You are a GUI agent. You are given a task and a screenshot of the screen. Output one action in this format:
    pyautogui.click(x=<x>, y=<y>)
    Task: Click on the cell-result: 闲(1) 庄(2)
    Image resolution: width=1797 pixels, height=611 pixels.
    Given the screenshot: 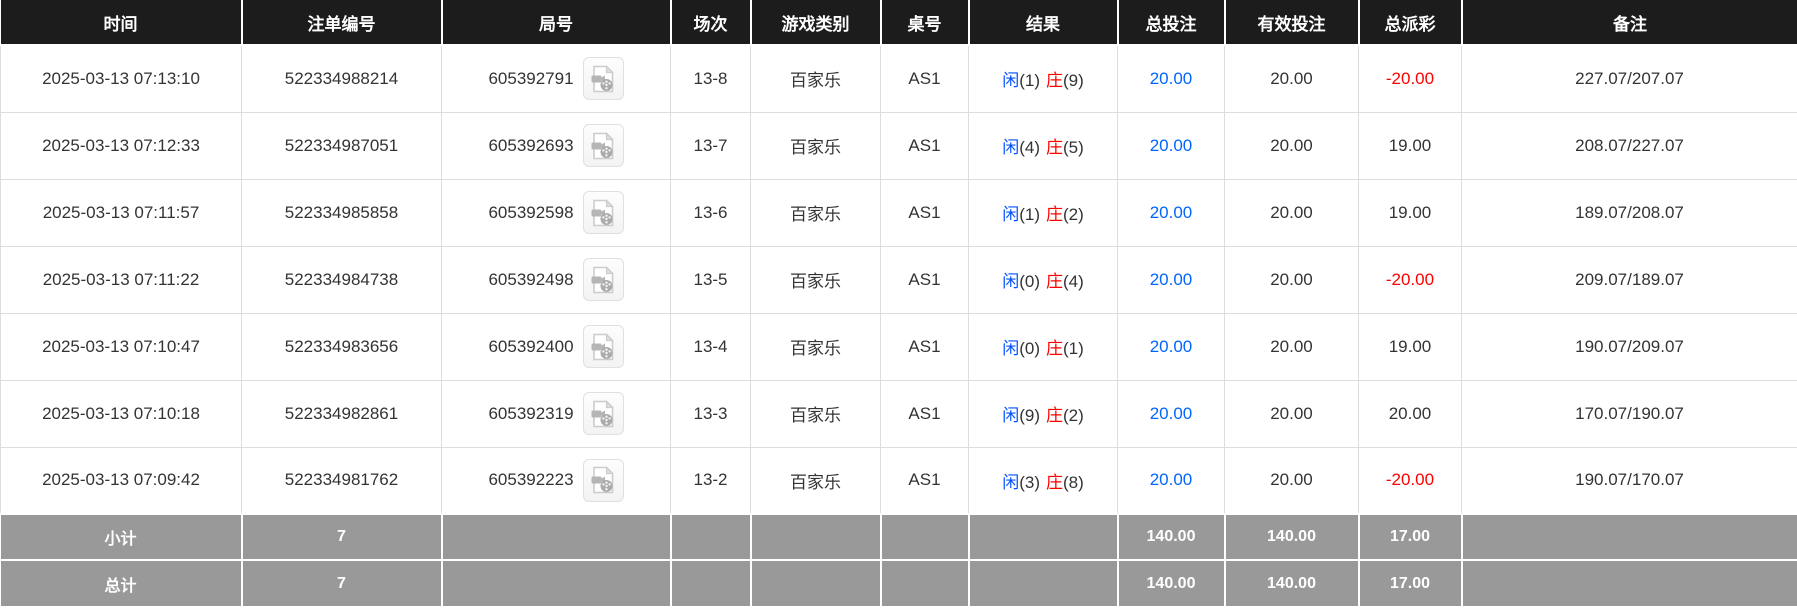 What is the action you would take?
    pyautogui.click(x=1043, y=212)
    